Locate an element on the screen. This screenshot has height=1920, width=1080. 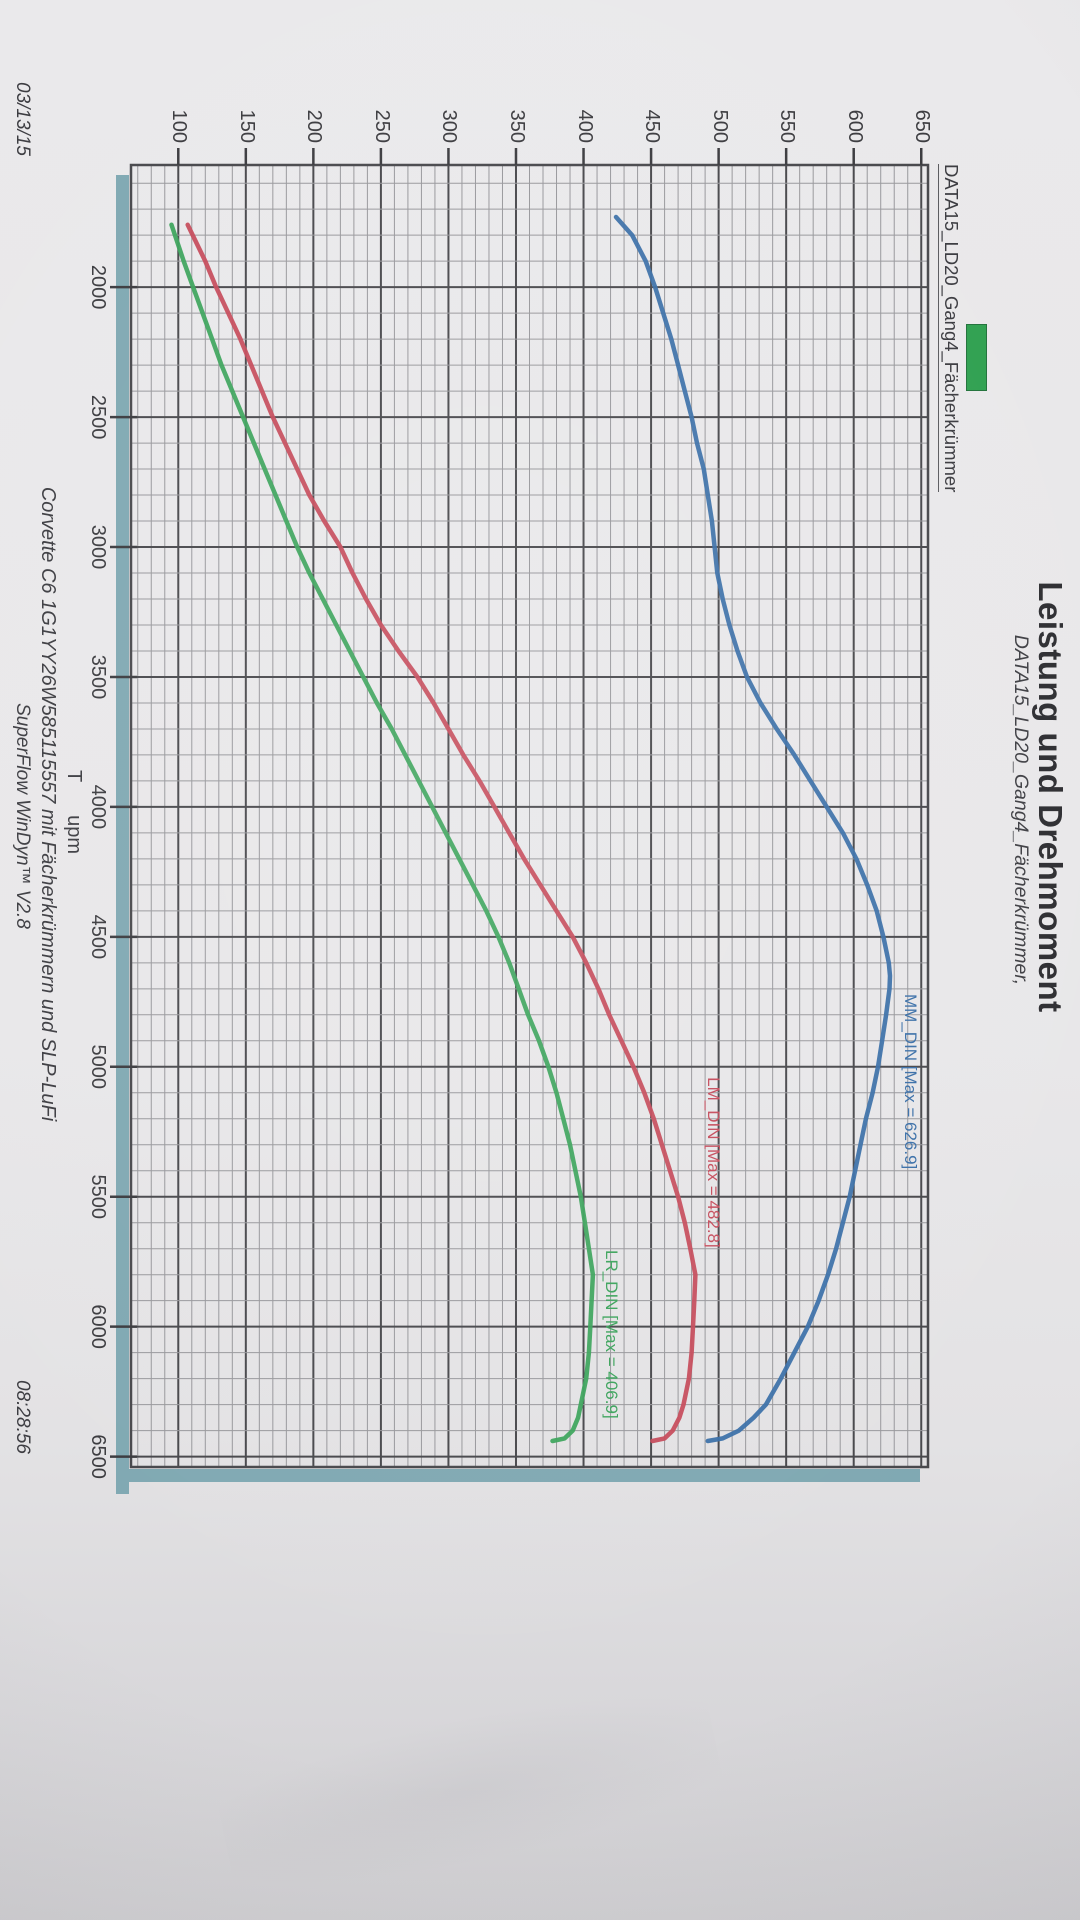
series-label-LR_DIN: LR_DIN [Max = 406.9] is located at coordinates (612, 1334).